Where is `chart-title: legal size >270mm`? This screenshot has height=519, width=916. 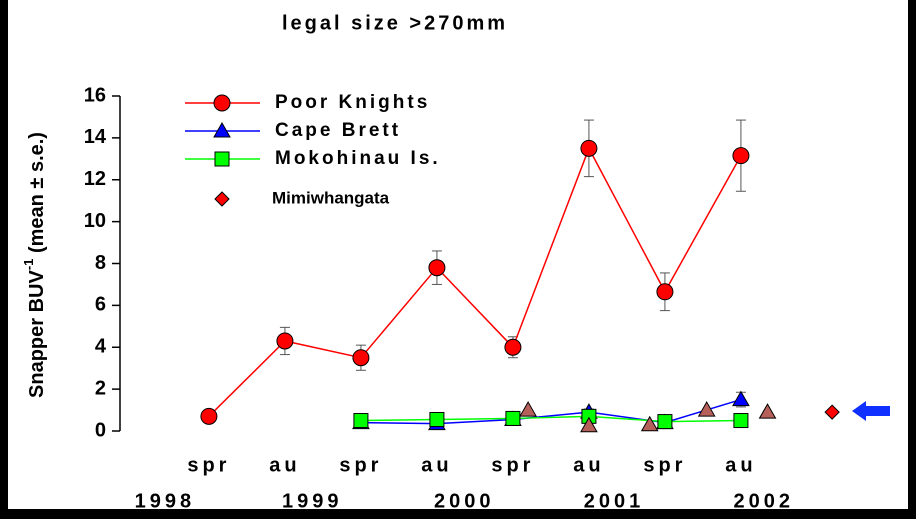
chart-title: legal size >270mm is located at coordinates (395, 23).